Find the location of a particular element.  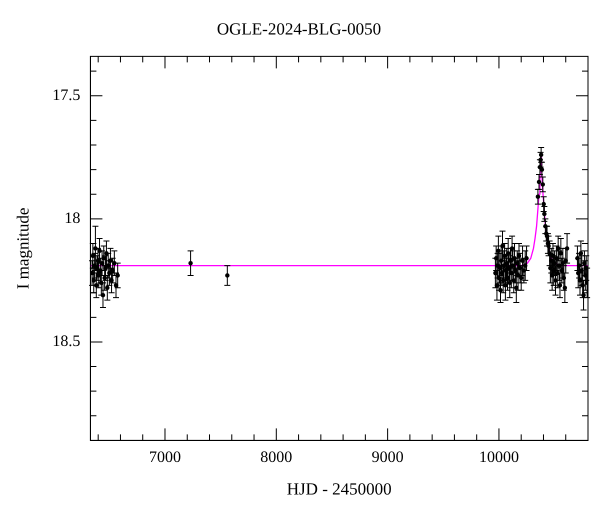

x-tick-label: 9000 is located at coordinates (388, 457).